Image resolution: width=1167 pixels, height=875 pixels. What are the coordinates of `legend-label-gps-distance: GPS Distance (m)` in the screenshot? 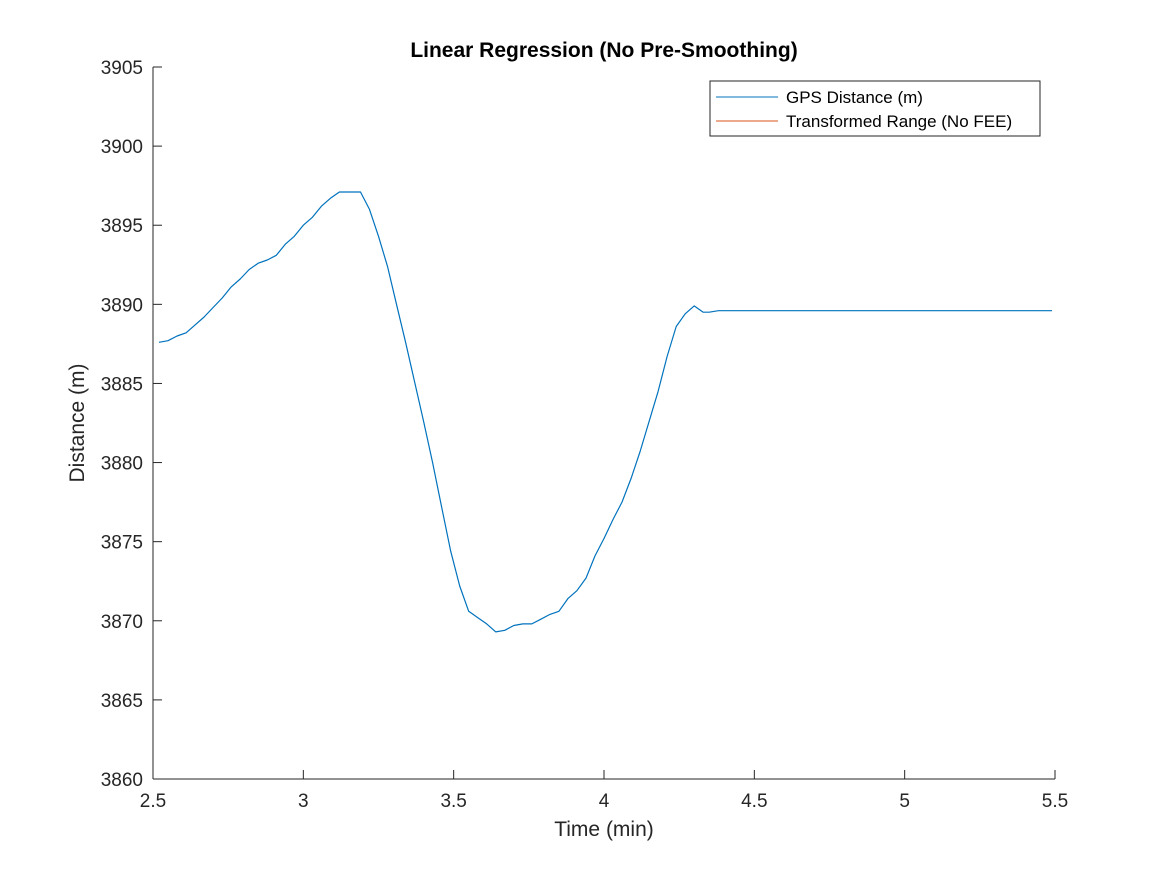 It's located at (854, 97).